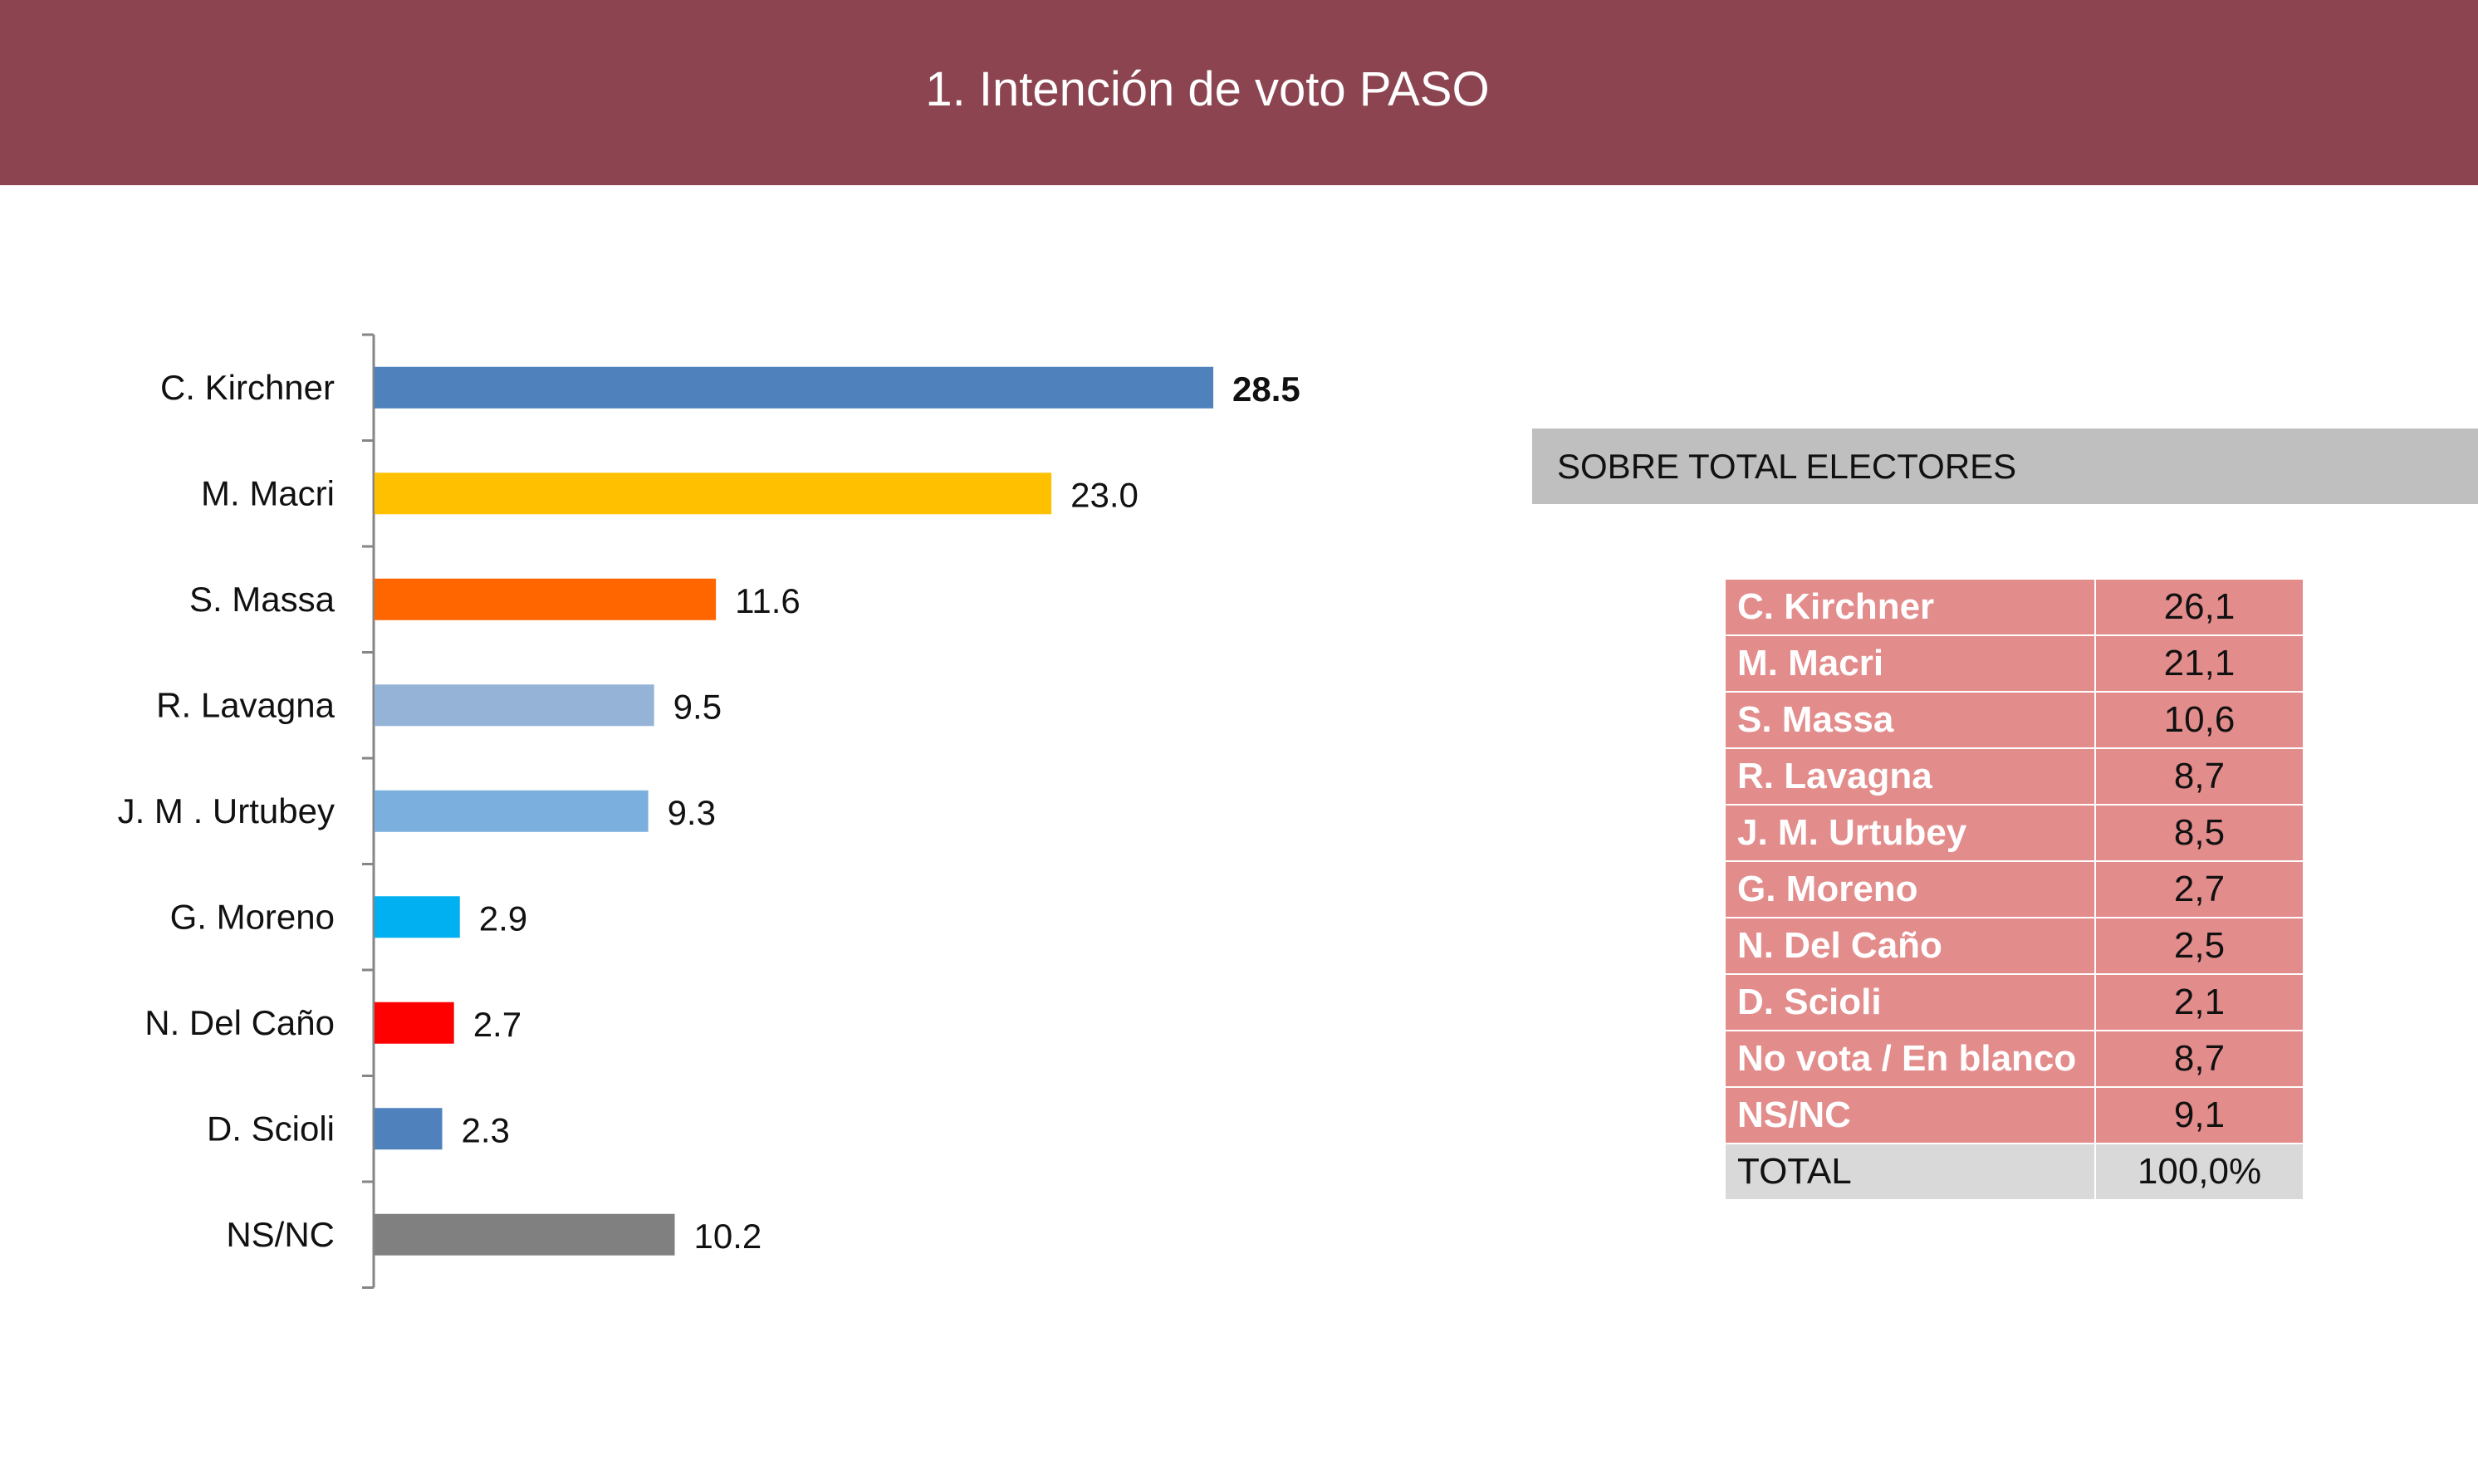 The width and height of the screenshot is (2478, 1484). What do you see at coordinates (1266, 389) in the screenshot?
I see `value-label: 28.5` at bounding box center [1266, 389].